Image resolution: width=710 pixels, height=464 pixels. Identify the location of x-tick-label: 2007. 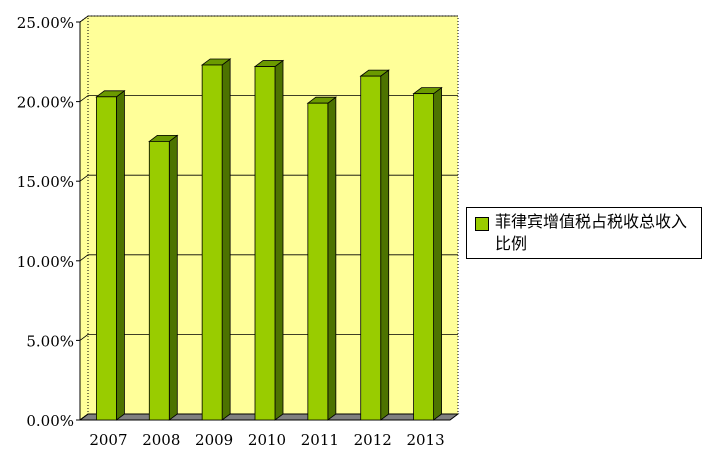
(108, 440).